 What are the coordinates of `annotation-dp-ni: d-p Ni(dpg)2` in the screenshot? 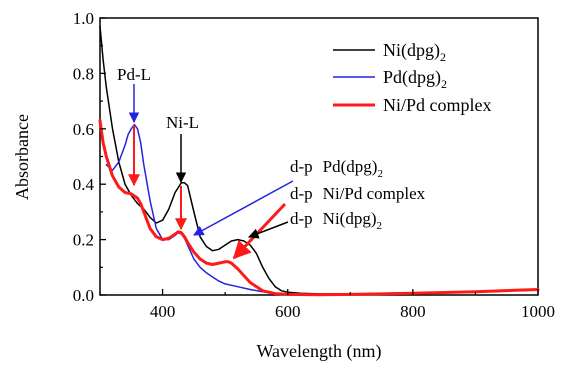 It's located at (336, 220).